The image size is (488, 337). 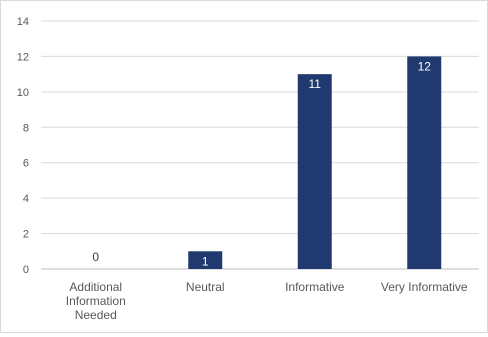 I want to click on y-tick-label: 14, so click(x=23, y=22).